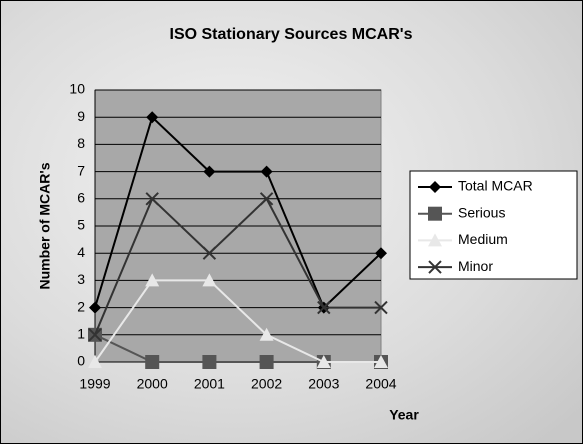 This screenshot has height=444, width=583. What do you see at coordinates (483, 239) in the screenshot?
I see `legend-label: Medium` at bounding box center [483, 239].